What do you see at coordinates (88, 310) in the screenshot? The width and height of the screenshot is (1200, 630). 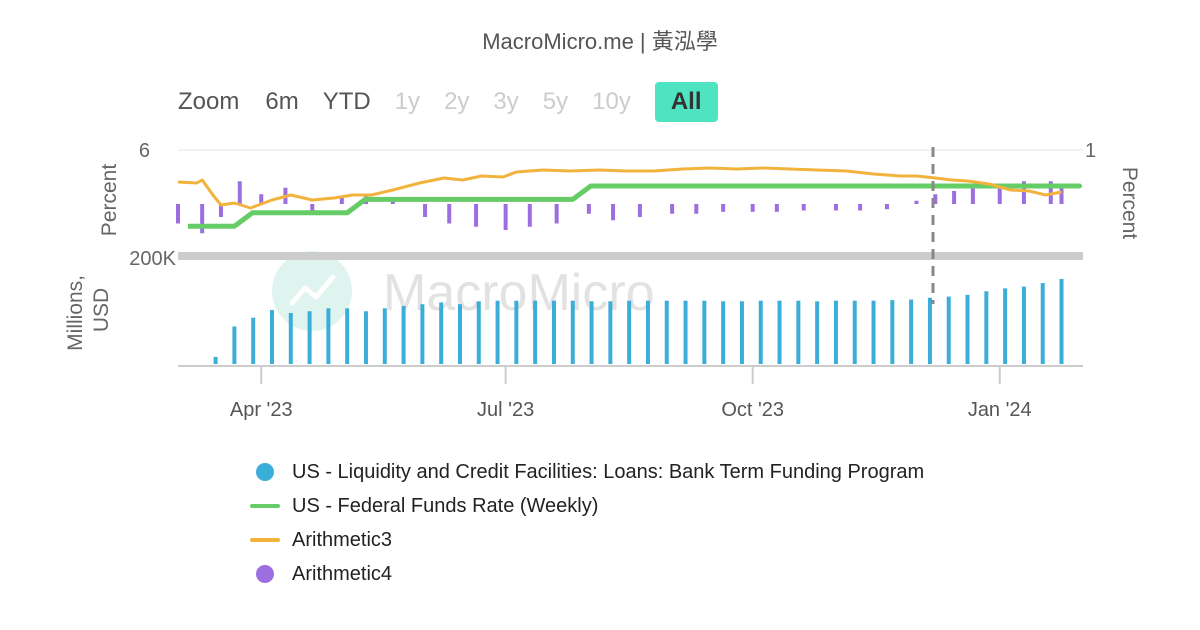 I see `lower-axis-title: Millions, USD` at bounding box center [88, 310].